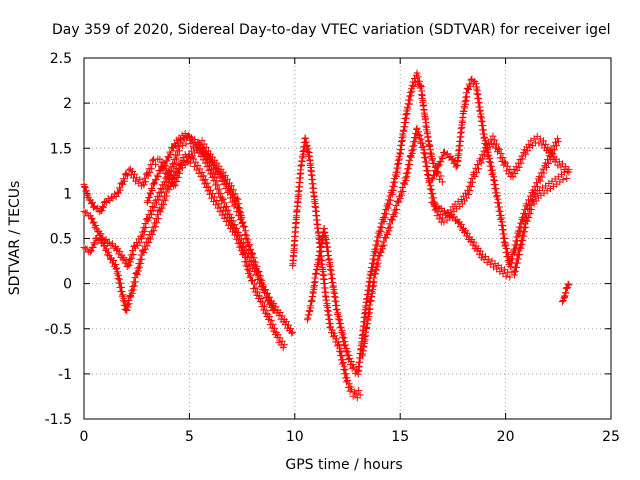  Describe the element at coordinates (506, 437) in the screenshot. I see `x-tick-label: 20` at that location.